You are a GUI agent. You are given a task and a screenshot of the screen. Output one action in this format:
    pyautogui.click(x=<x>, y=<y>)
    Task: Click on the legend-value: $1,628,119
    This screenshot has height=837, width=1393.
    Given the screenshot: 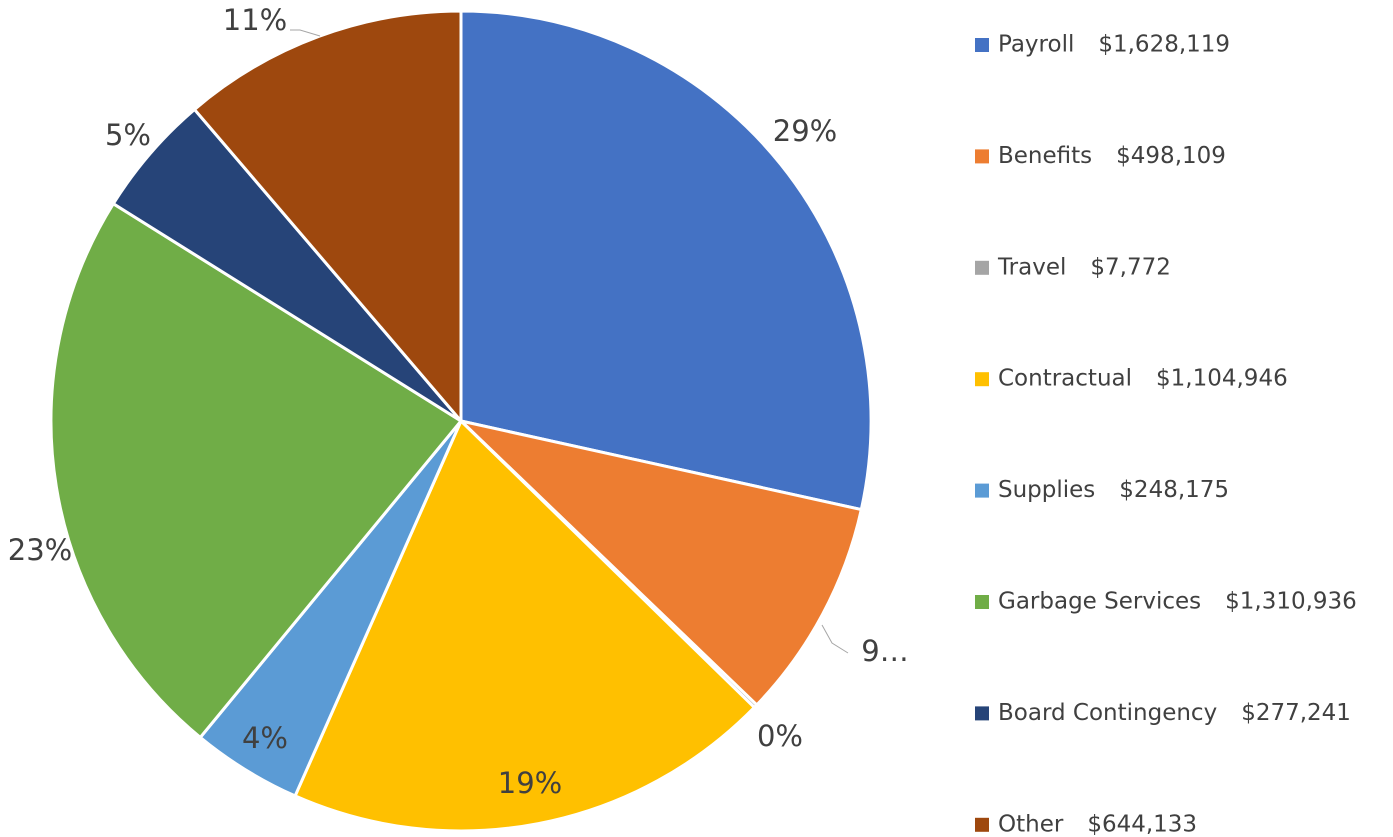 What is the action you would take?
    pyautogui.click(x=1164, y=45)
    